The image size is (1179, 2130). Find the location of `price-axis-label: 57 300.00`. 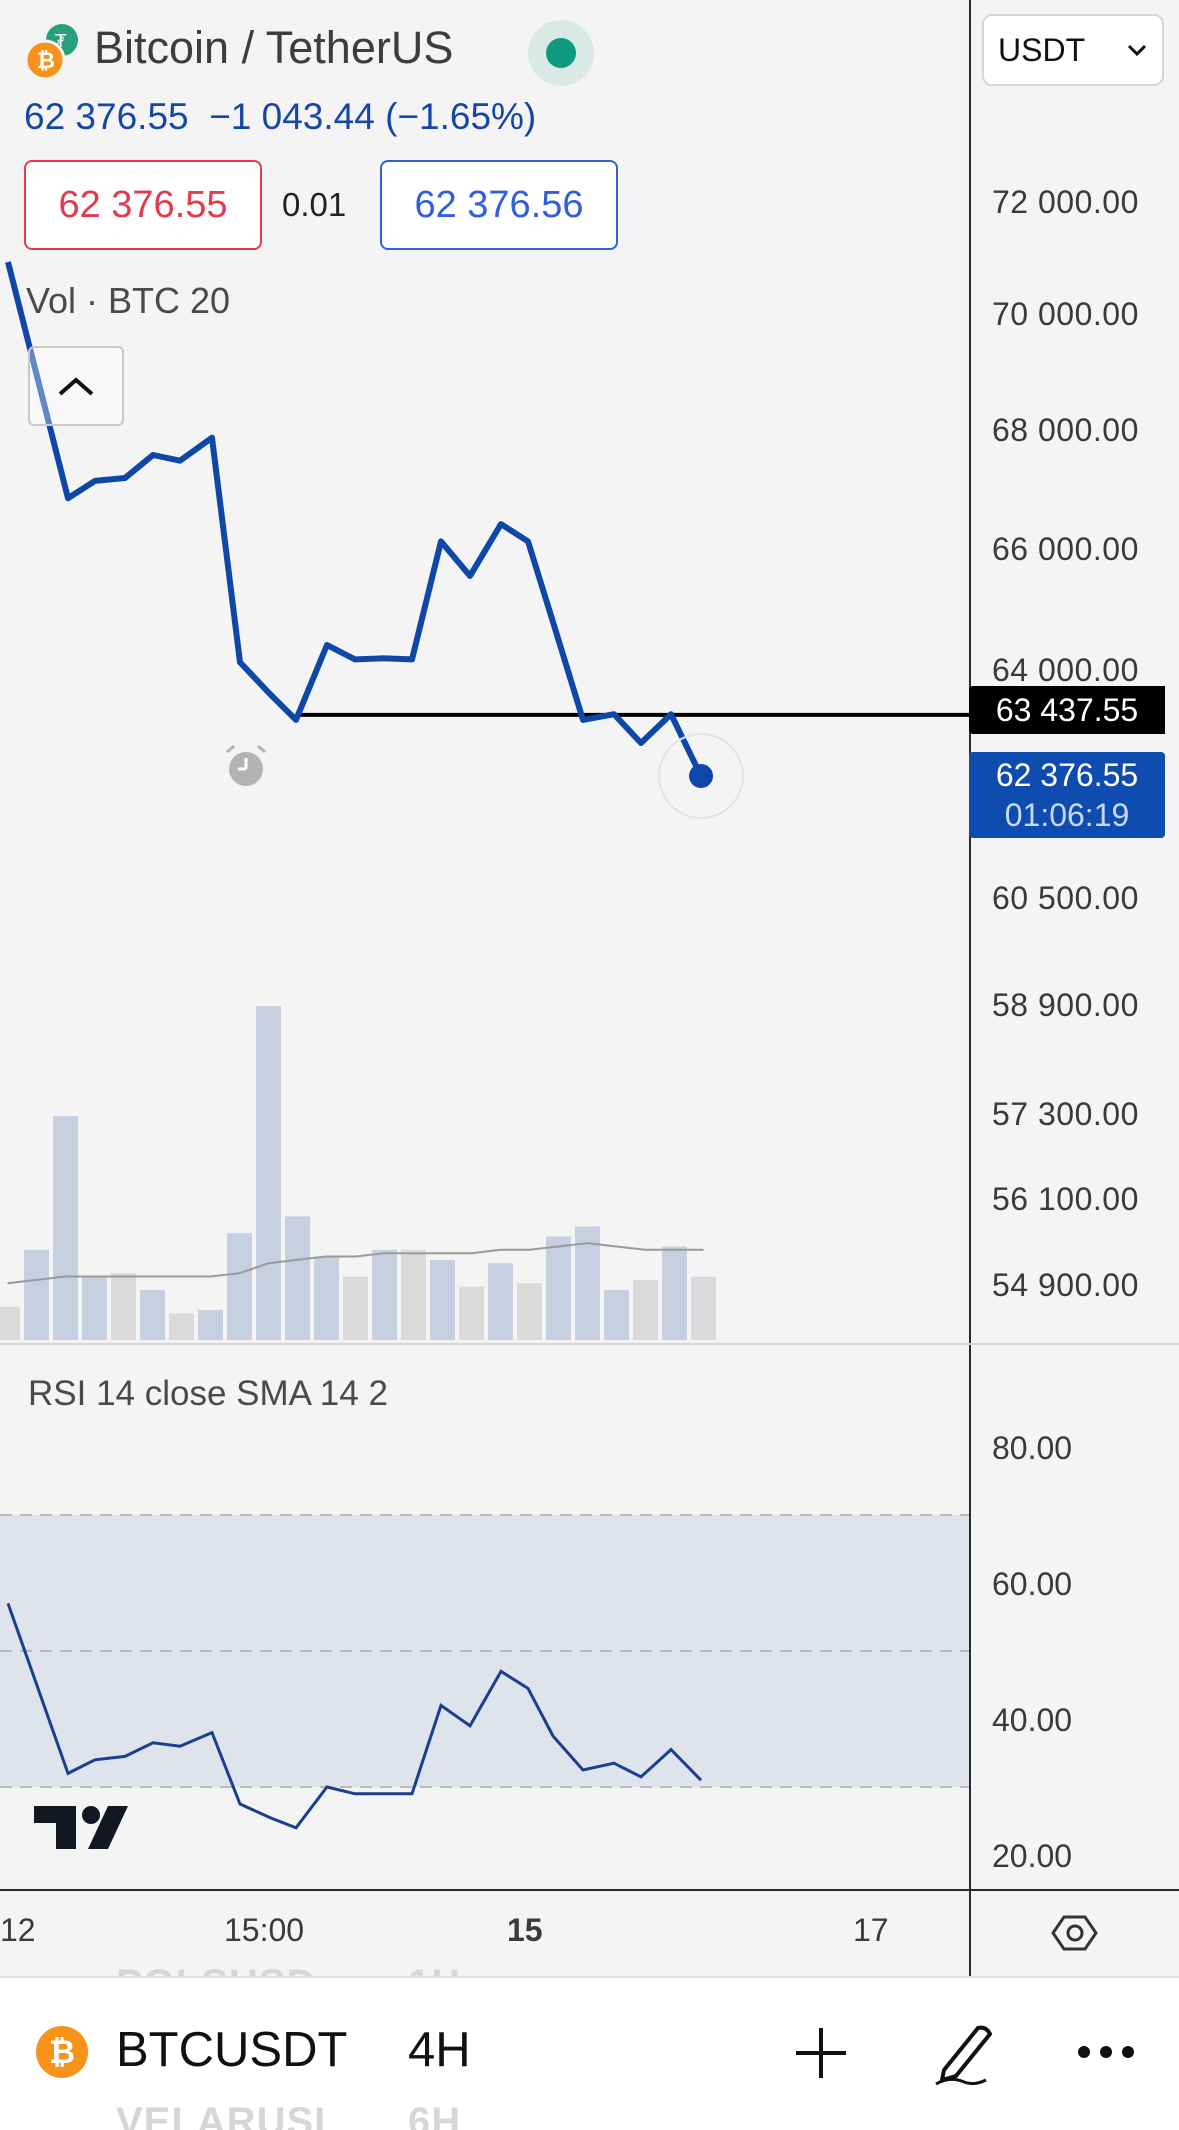

price-axis-label: 57 300.00 is located at coordinates (1065, 1114).